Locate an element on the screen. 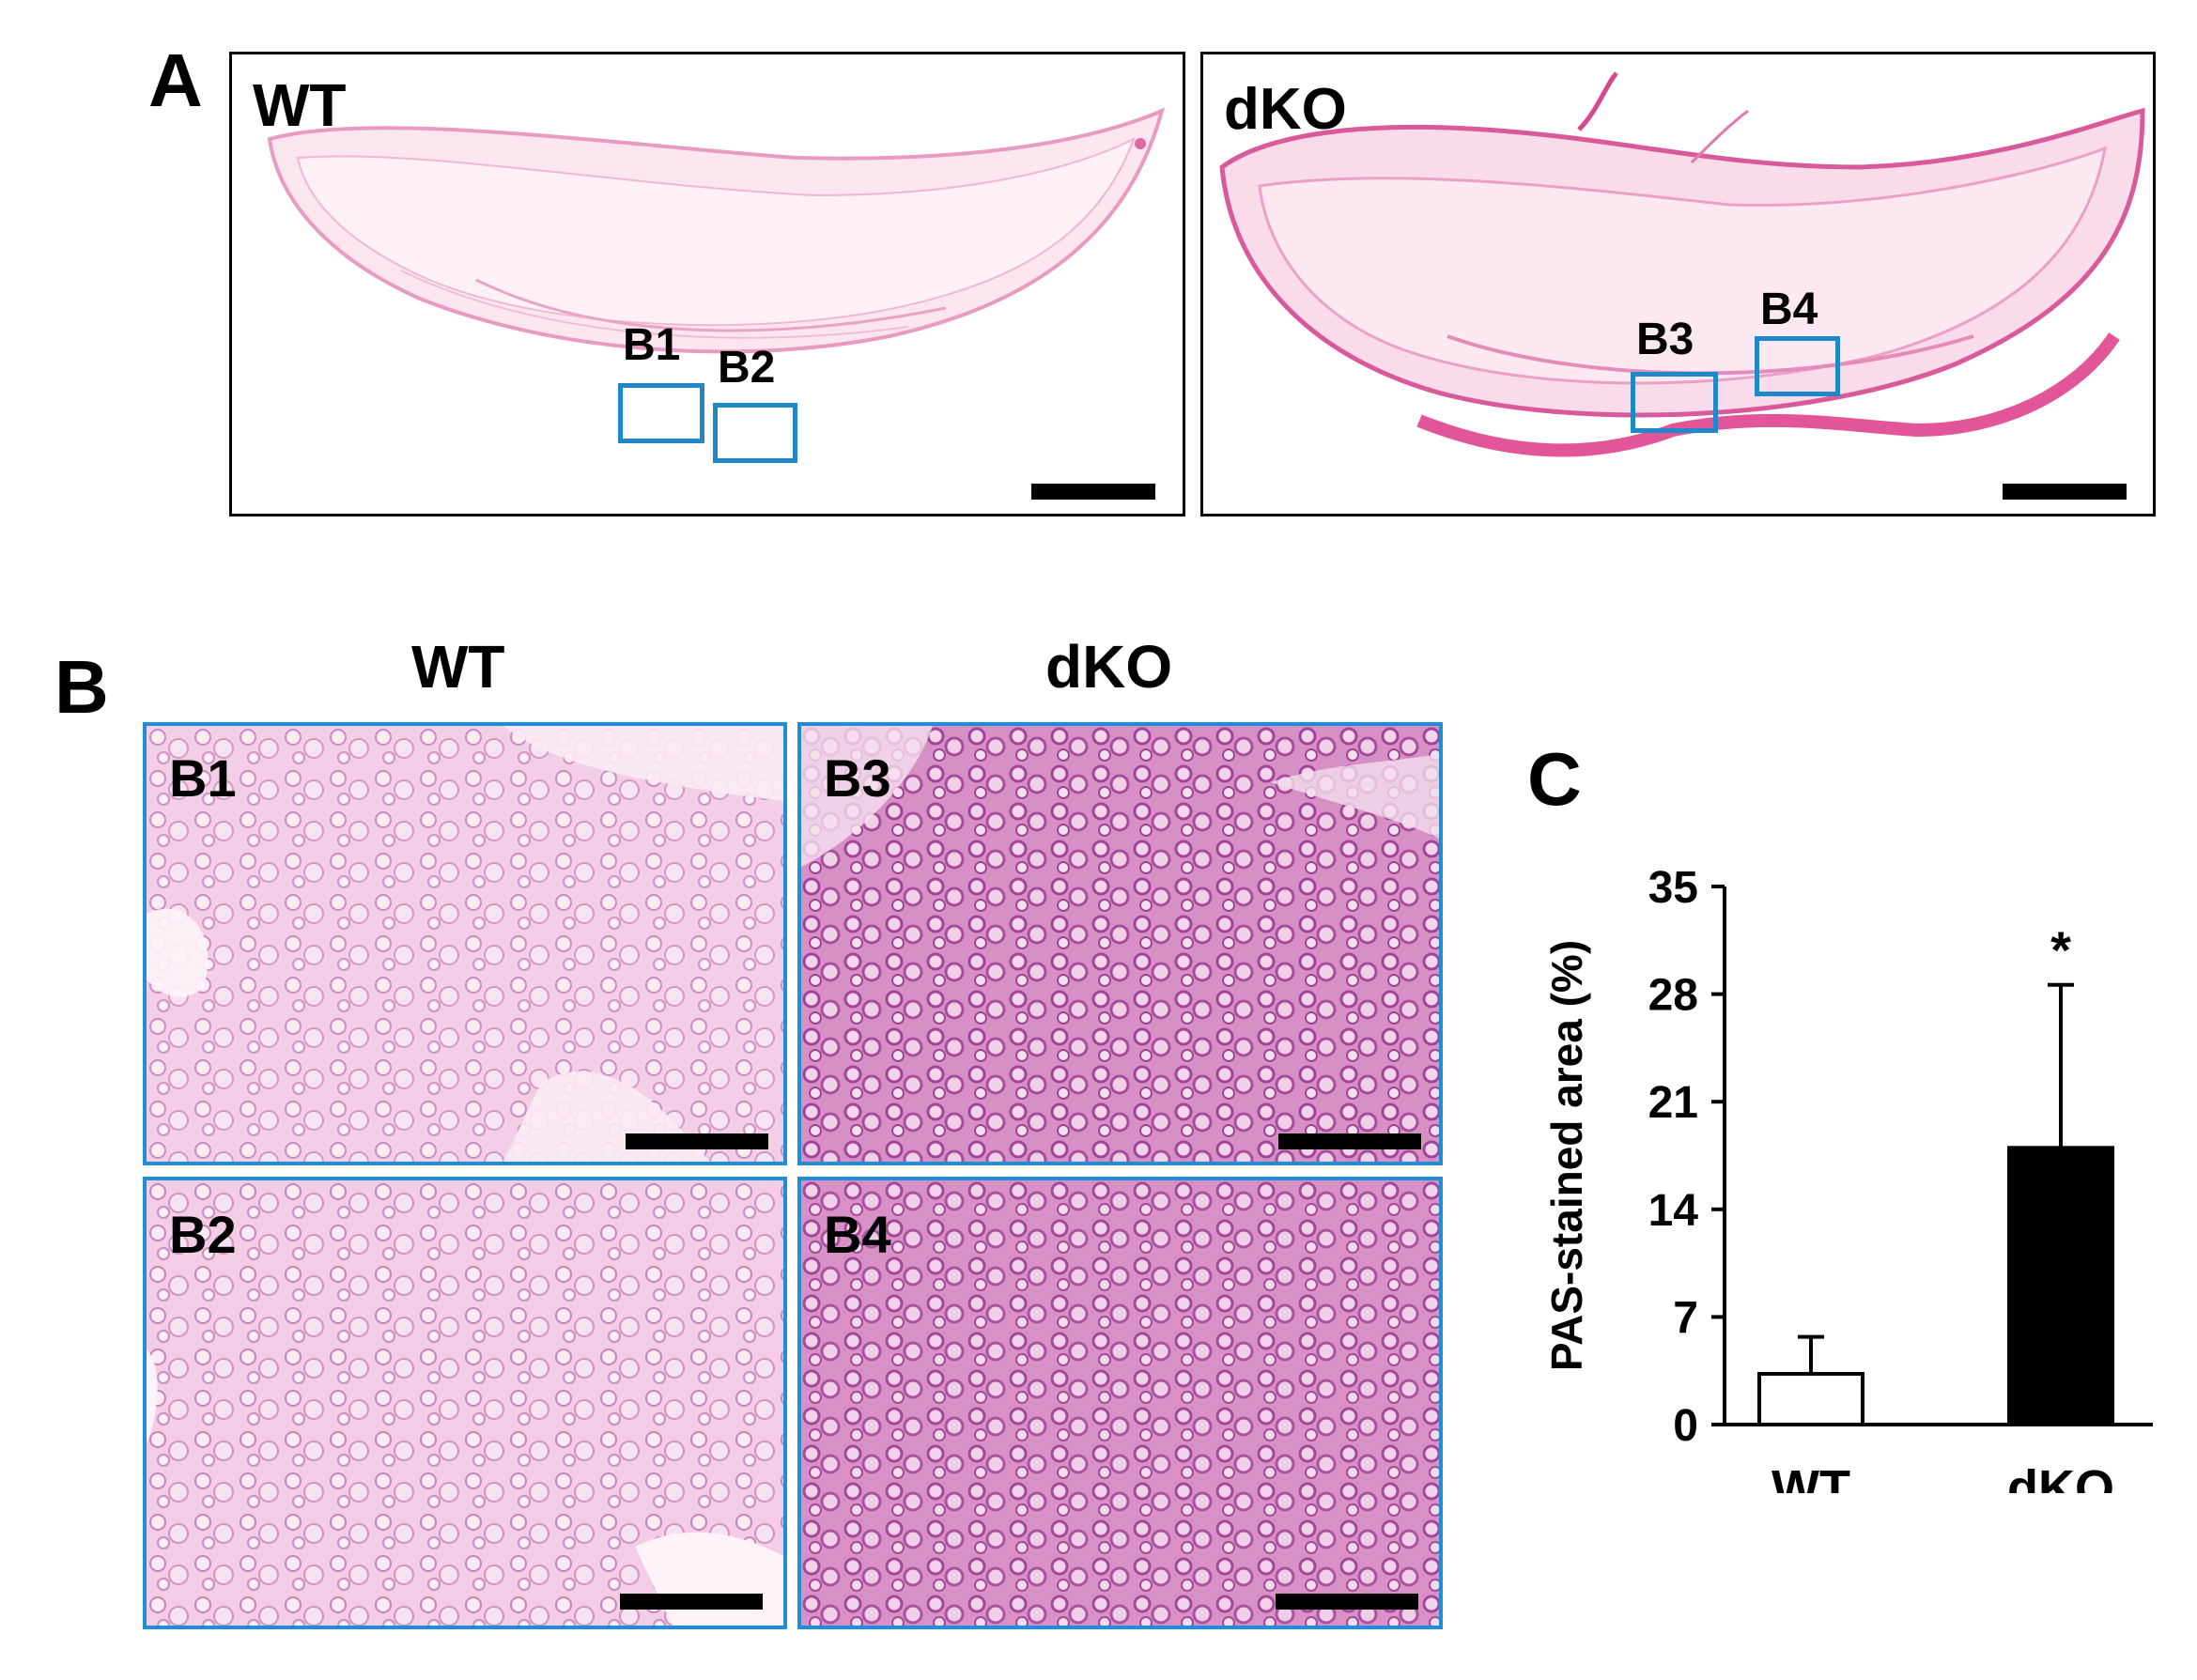  roi-box-b4 is located at coordinates (1798, 366).